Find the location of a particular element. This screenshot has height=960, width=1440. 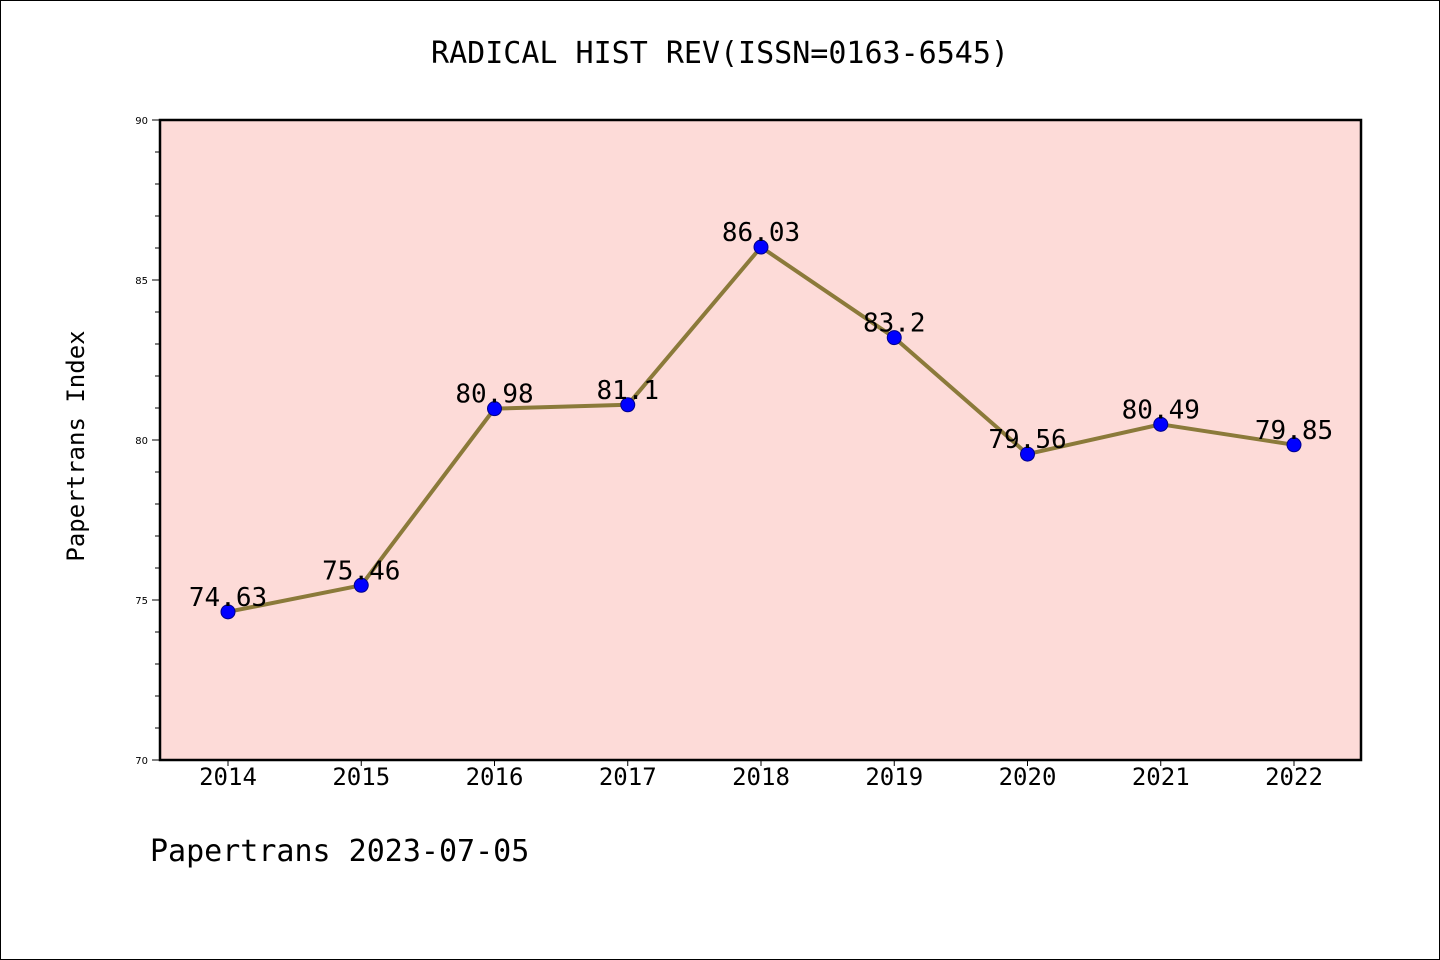

y-tick-label: 85 is located at coordinates (141, 281).